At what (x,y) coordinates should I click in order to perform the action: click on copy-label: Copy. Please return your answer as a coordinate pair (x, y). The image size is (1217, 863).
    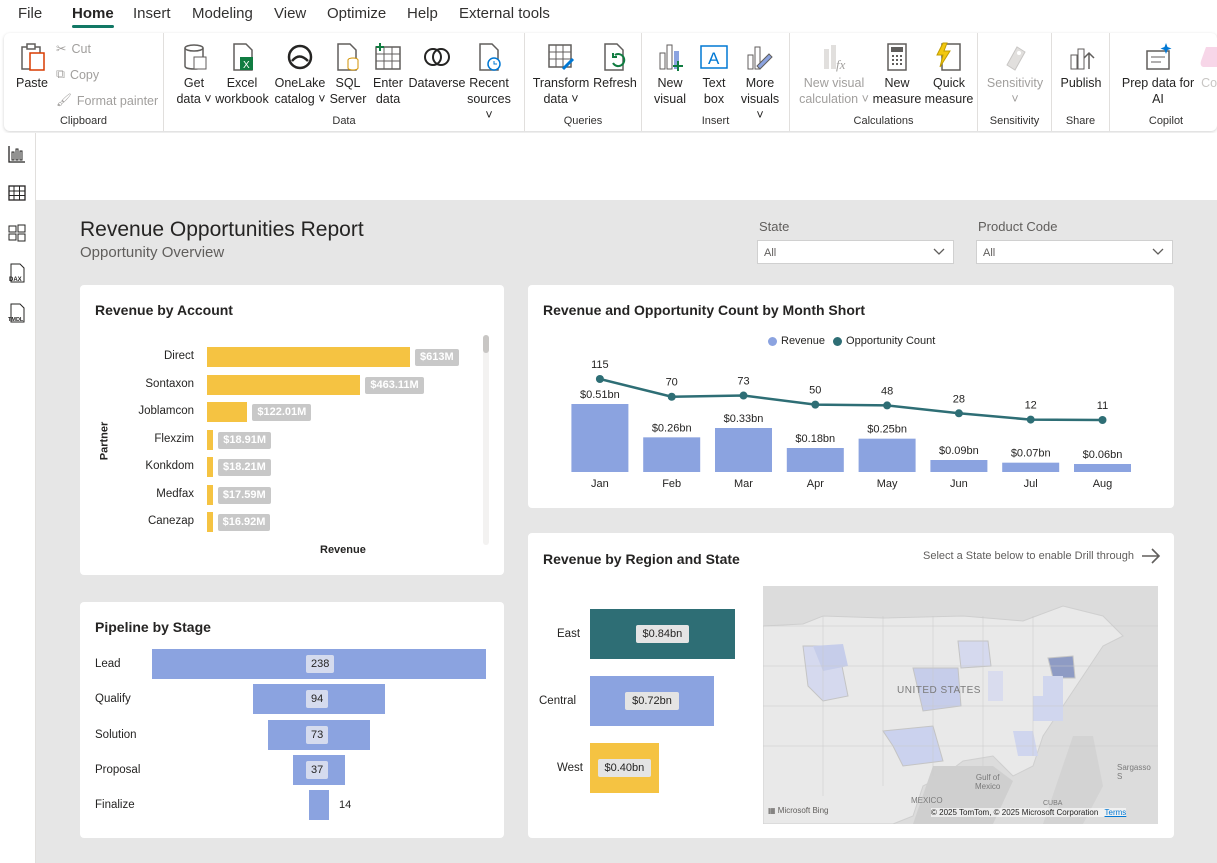
    Looking at the image, I should click on (84, 74).